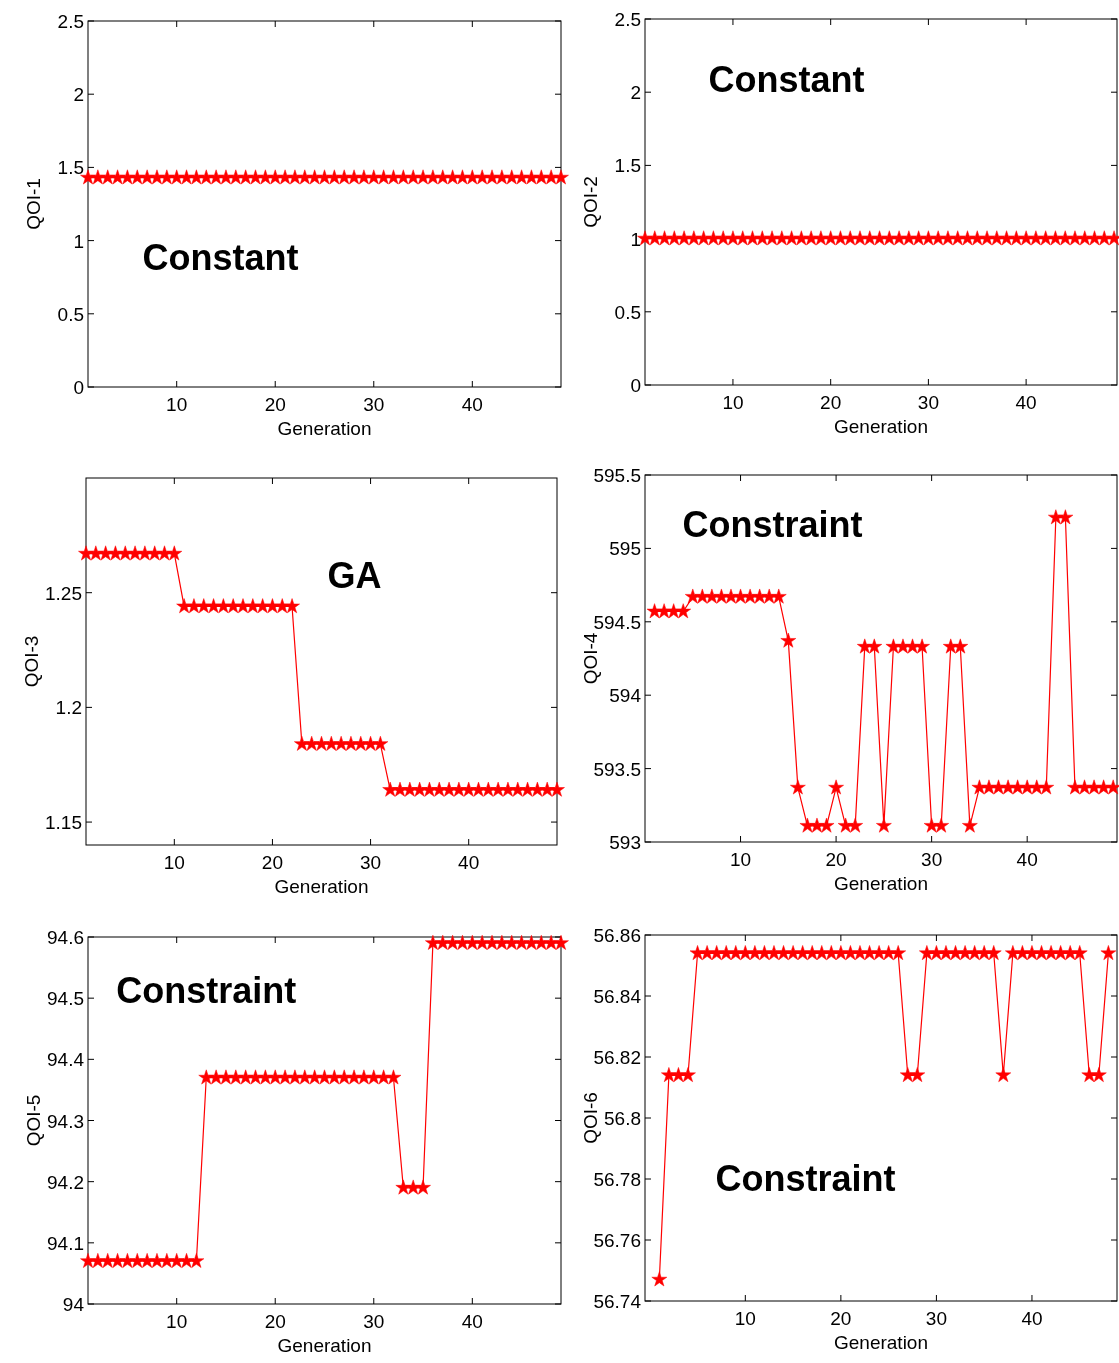 The height and width of the screenshot is (1363, 1119). Describe the element at coordinates (590, 658) in the screenshot. I see `y-axis-title: QOI-4` at that location.